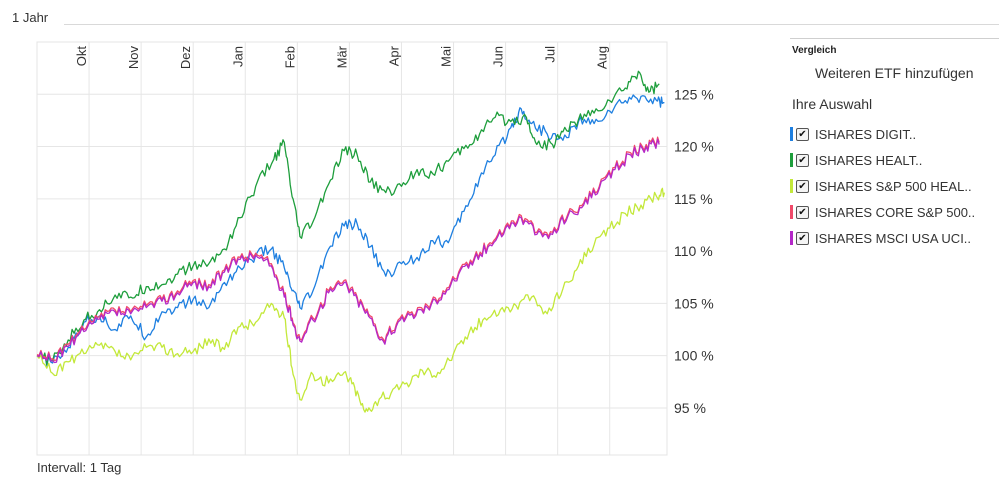 The image size is (999, 483). What do you see at coordinates (393, 55) in the screenshot?
I see `x-tick-label: Apr` at bounding box center [393, 55].